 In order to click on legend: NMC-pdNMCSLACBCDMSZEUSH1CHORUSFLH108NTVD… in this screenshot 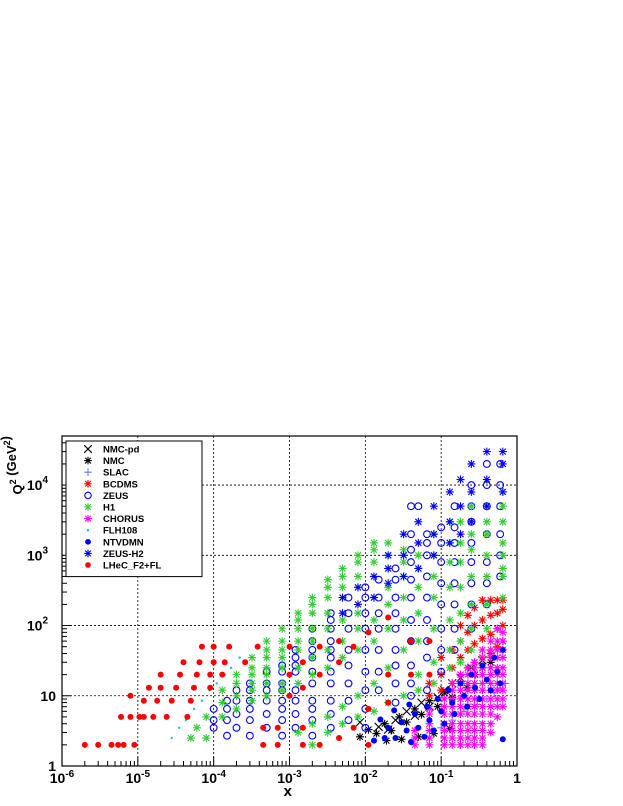, I will do `click(134, 509)`.